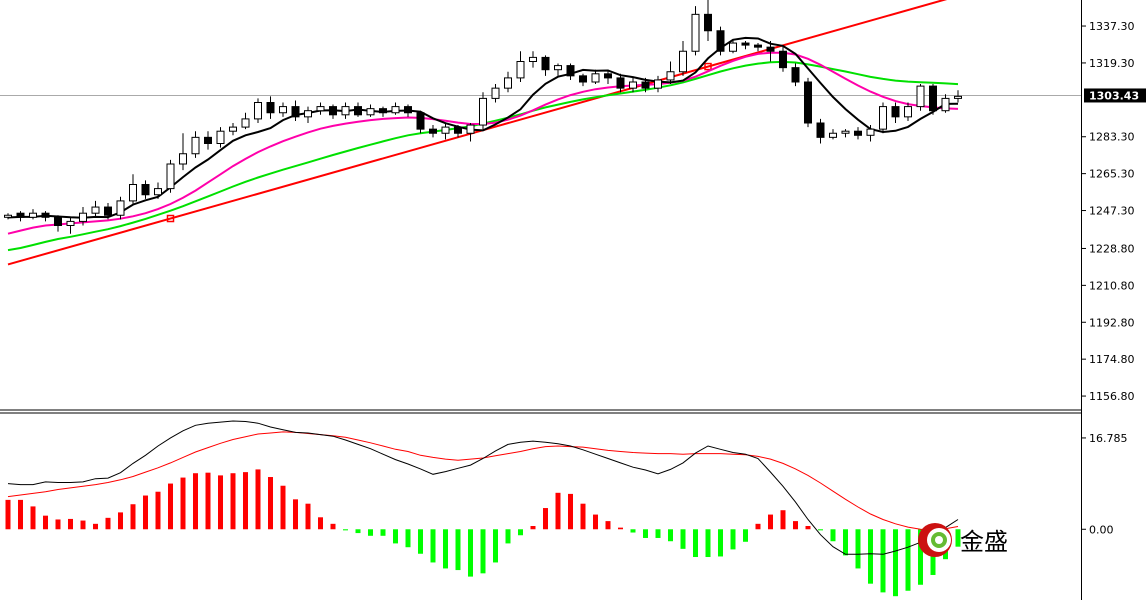  I want to click on price-tick-label: 1337.30, so click(1112, 26).